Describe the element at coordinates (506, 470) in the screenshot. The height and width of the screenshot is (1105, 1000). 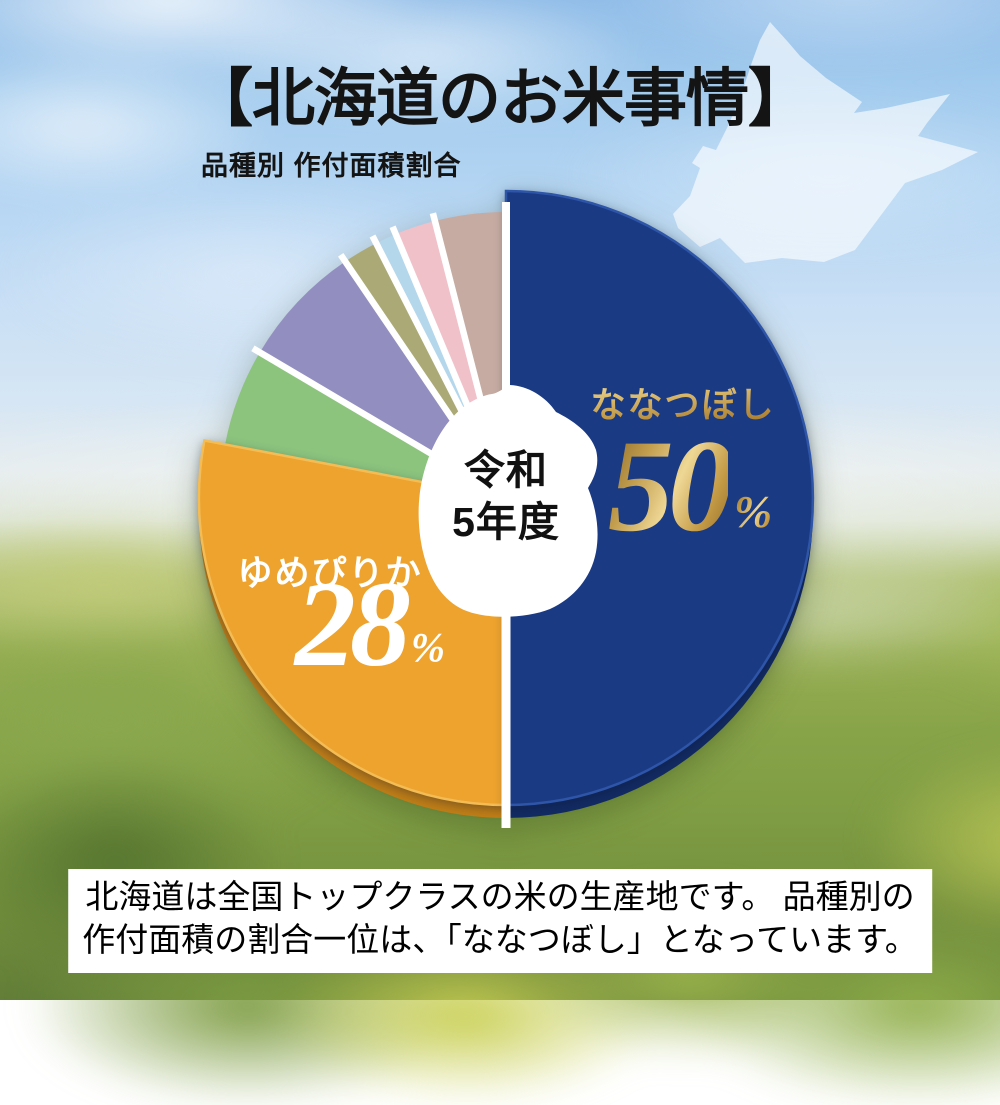
I see `year-line1: 令和` at that location.